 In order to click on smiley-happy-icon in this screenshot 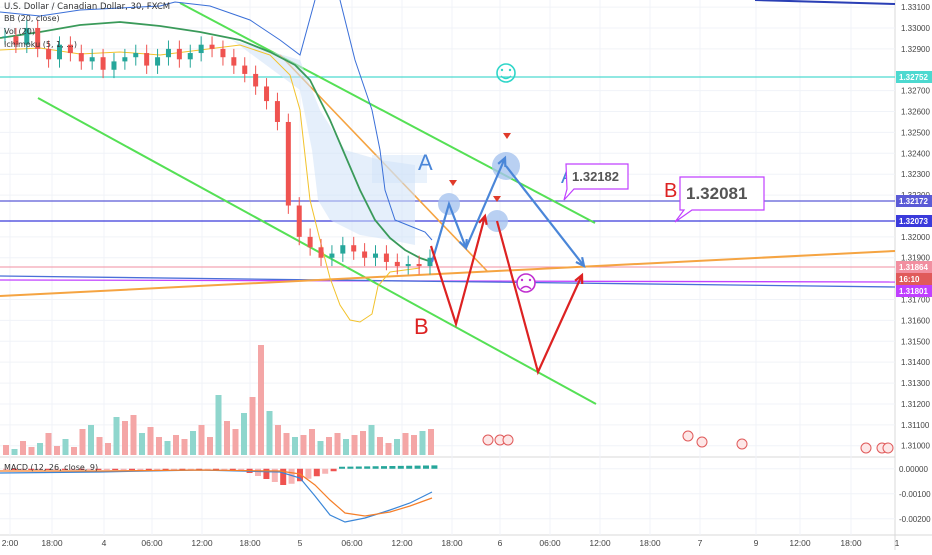, I will do `click(506, 73)`.